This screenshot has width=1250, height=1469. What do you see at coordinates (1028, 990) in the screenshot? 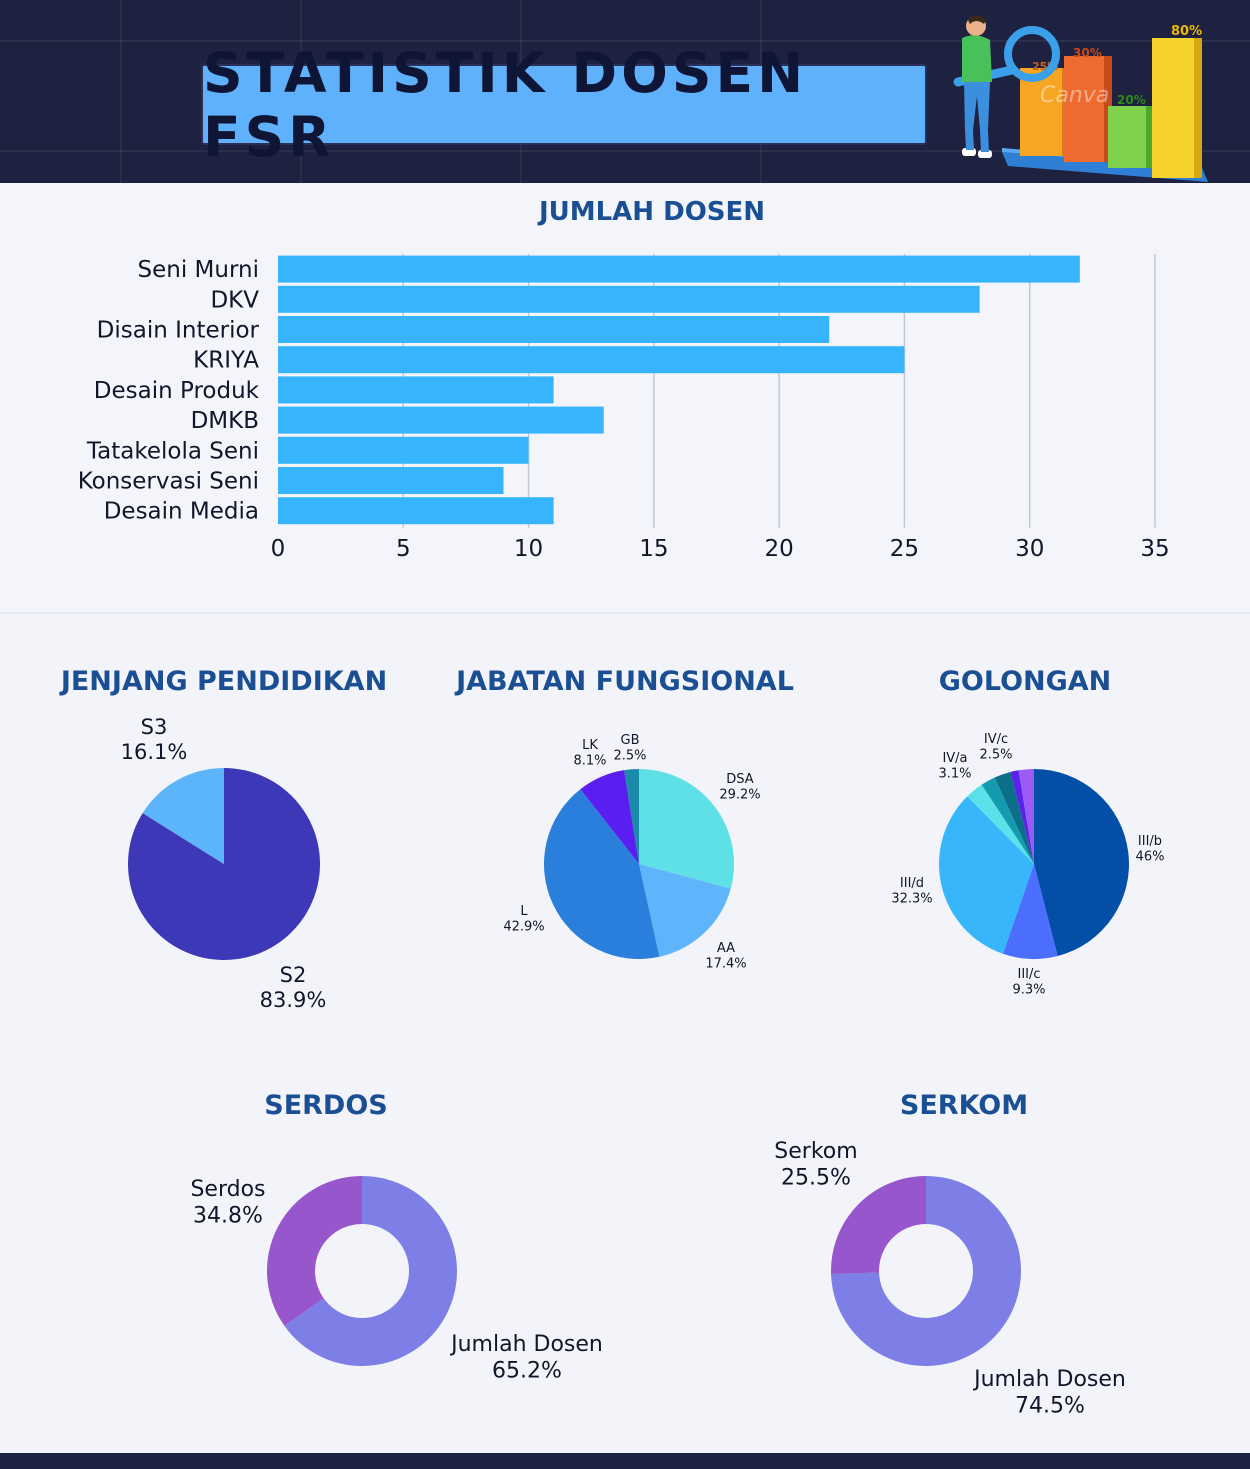
I see `slice-percent-label: 9.3%` at bounding box center [1028, 990].